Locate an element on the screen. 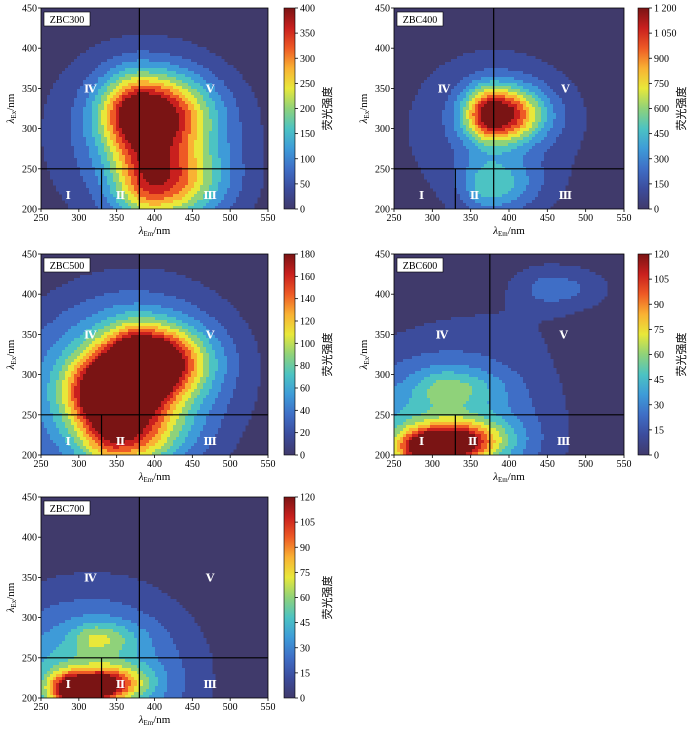  colorbar-tick-label: 350 is located at coordinates (307, 34).